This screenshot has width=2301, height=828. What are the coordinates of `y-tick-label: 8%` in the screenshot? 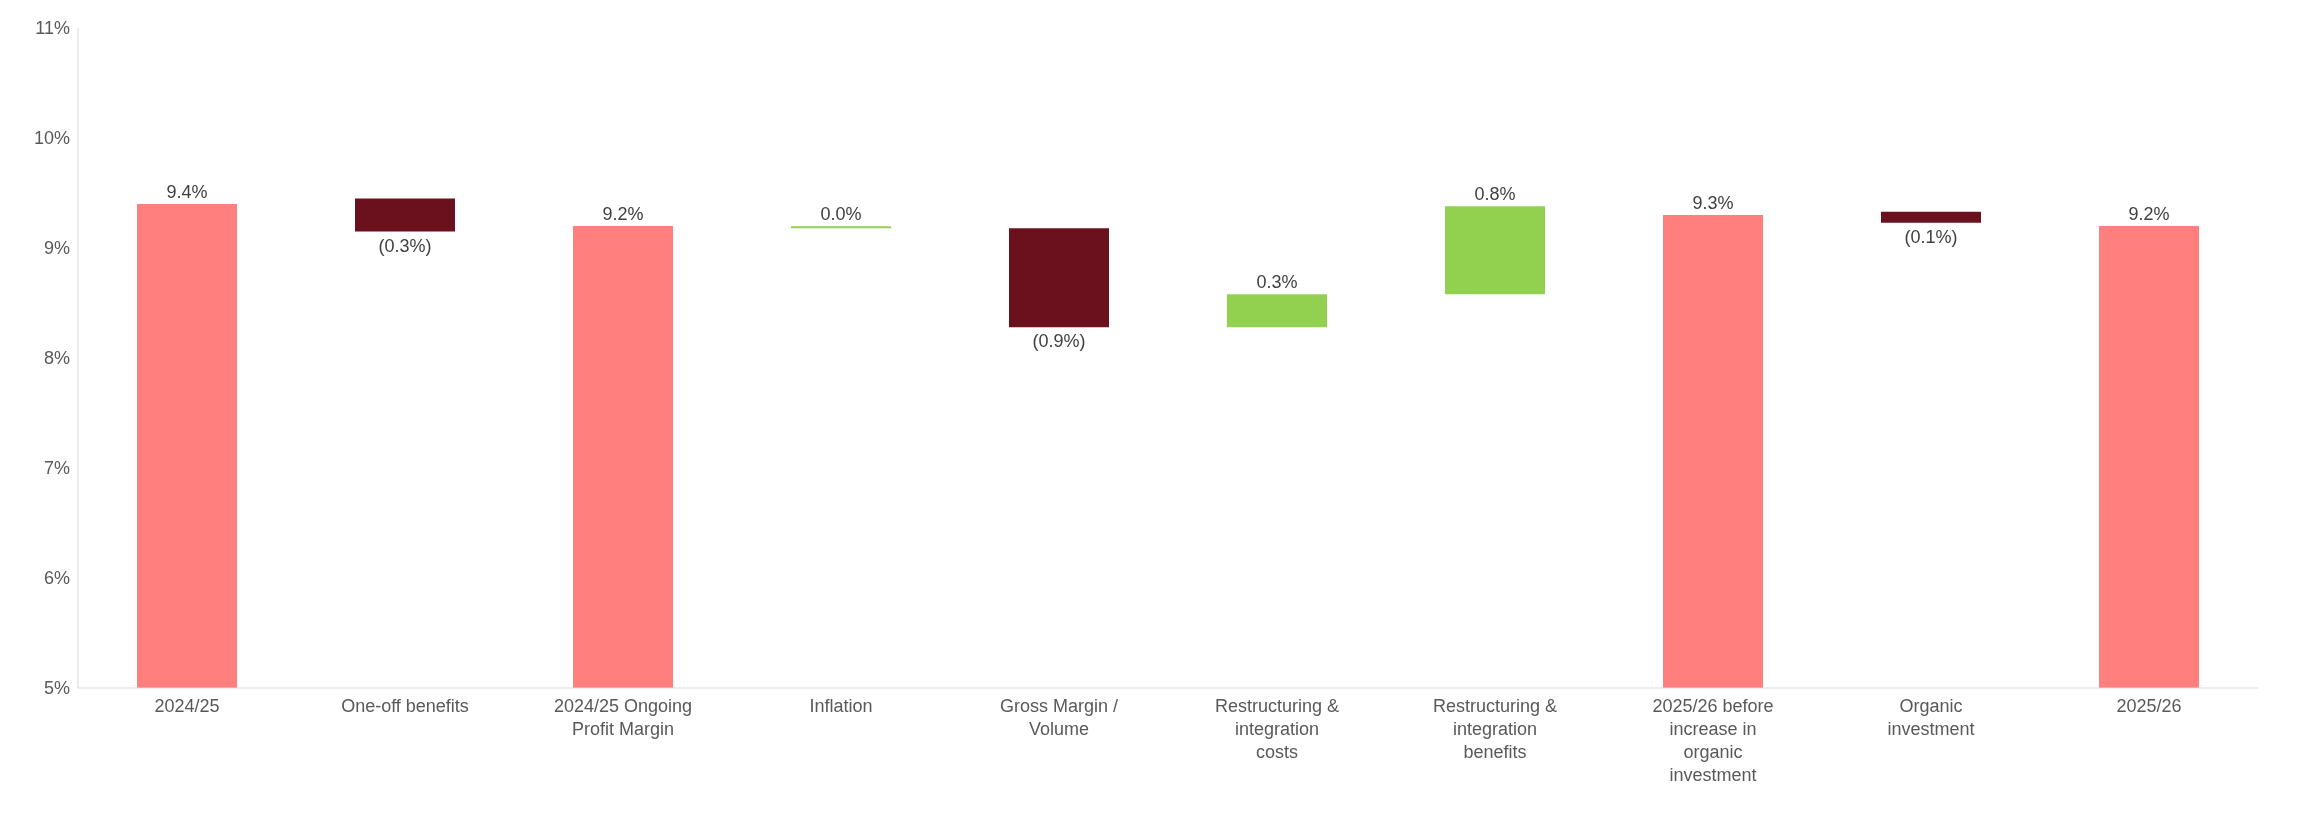 It's located at (56, 358).